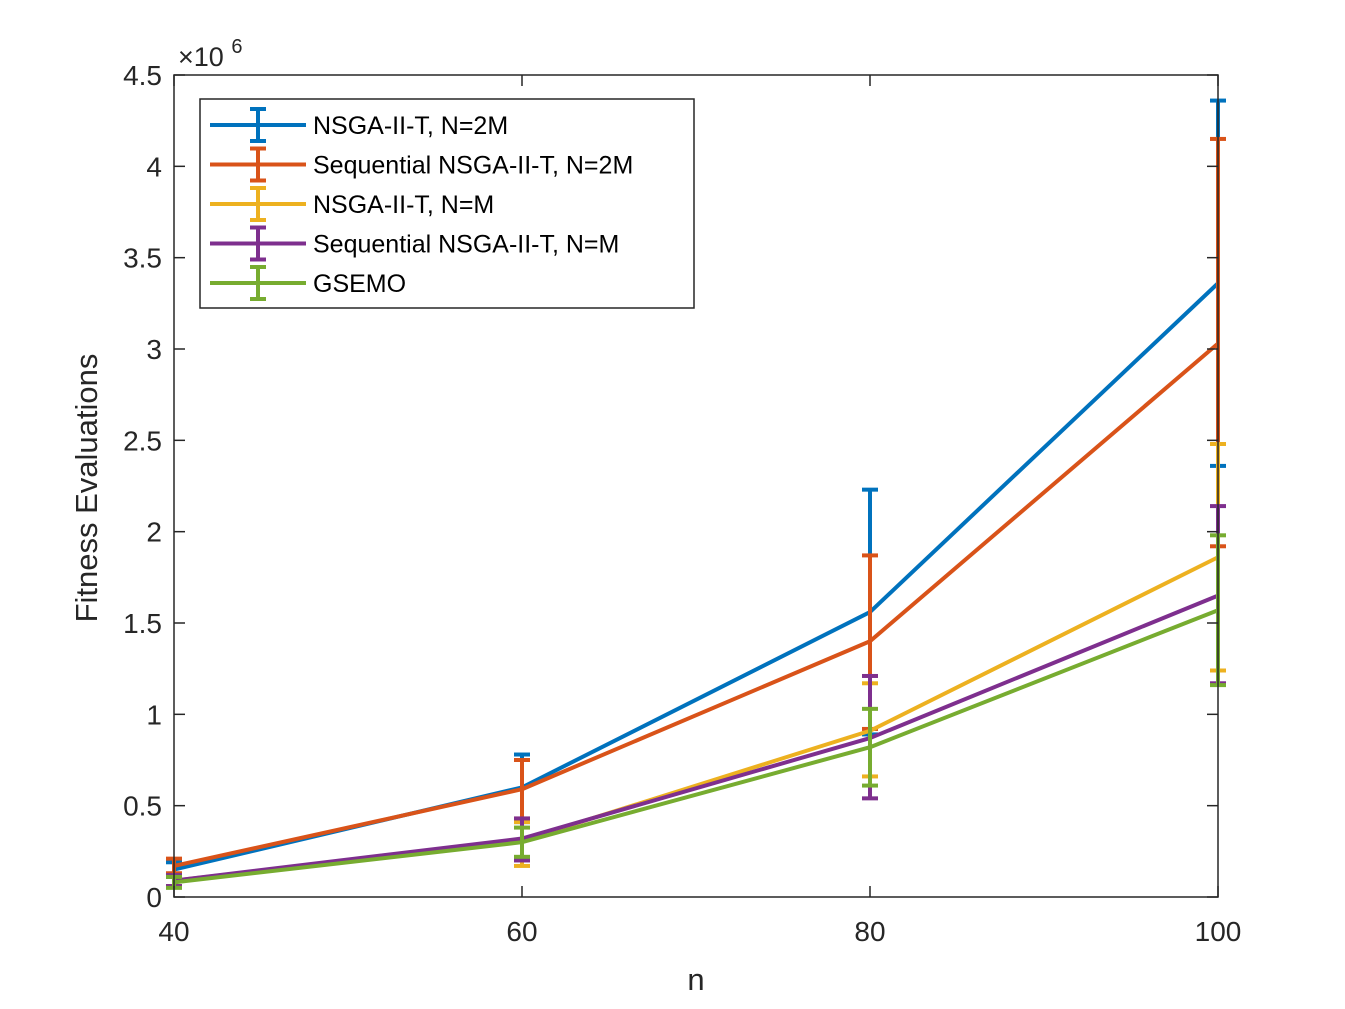 This screenshot has width=1345, height=1009. I want to click on y-tick-label: 1.5, so click(142, 623).